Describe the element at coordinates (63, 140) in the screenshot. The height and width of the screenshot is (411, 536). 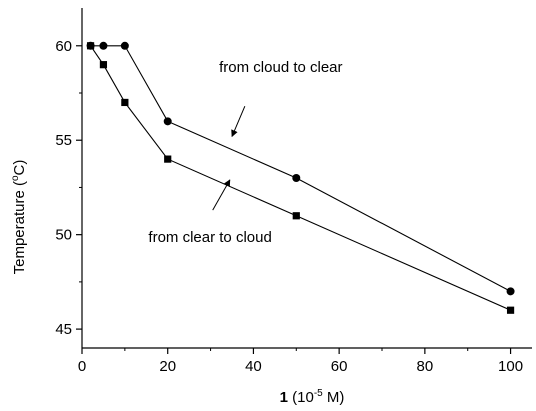
I see `y-tick-label: 55` at that location.